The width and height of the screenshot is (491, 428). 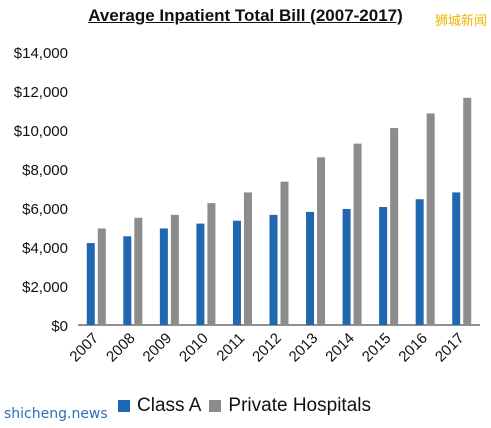 What do you see at coordinates (169, 405) in the screenshot?
I see `legend-label-class-a: Class A` at bounding box center [169, 405].